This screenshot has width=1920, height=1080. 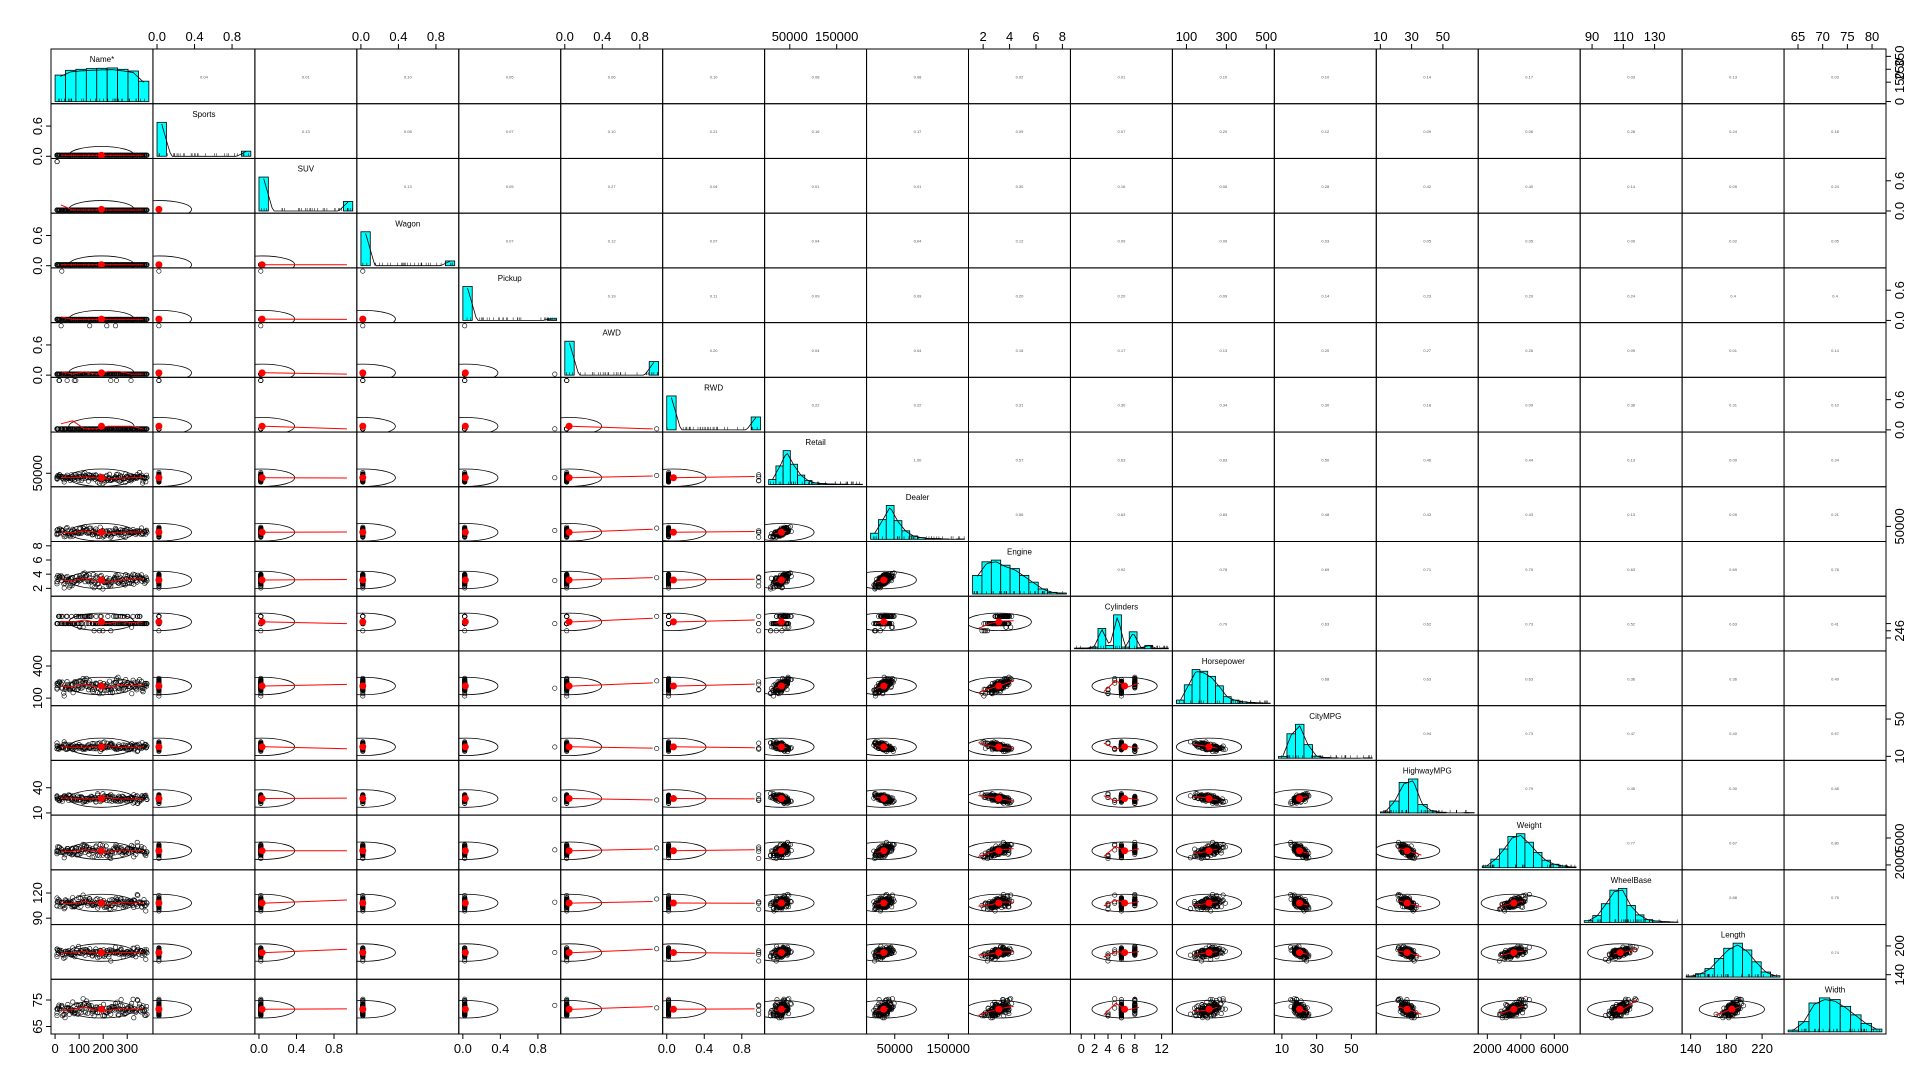 What do you see at coordinates (1733, 295) in the screenshot?
I see `correlation-label: 0.4` at bounding box center [1733, 295].